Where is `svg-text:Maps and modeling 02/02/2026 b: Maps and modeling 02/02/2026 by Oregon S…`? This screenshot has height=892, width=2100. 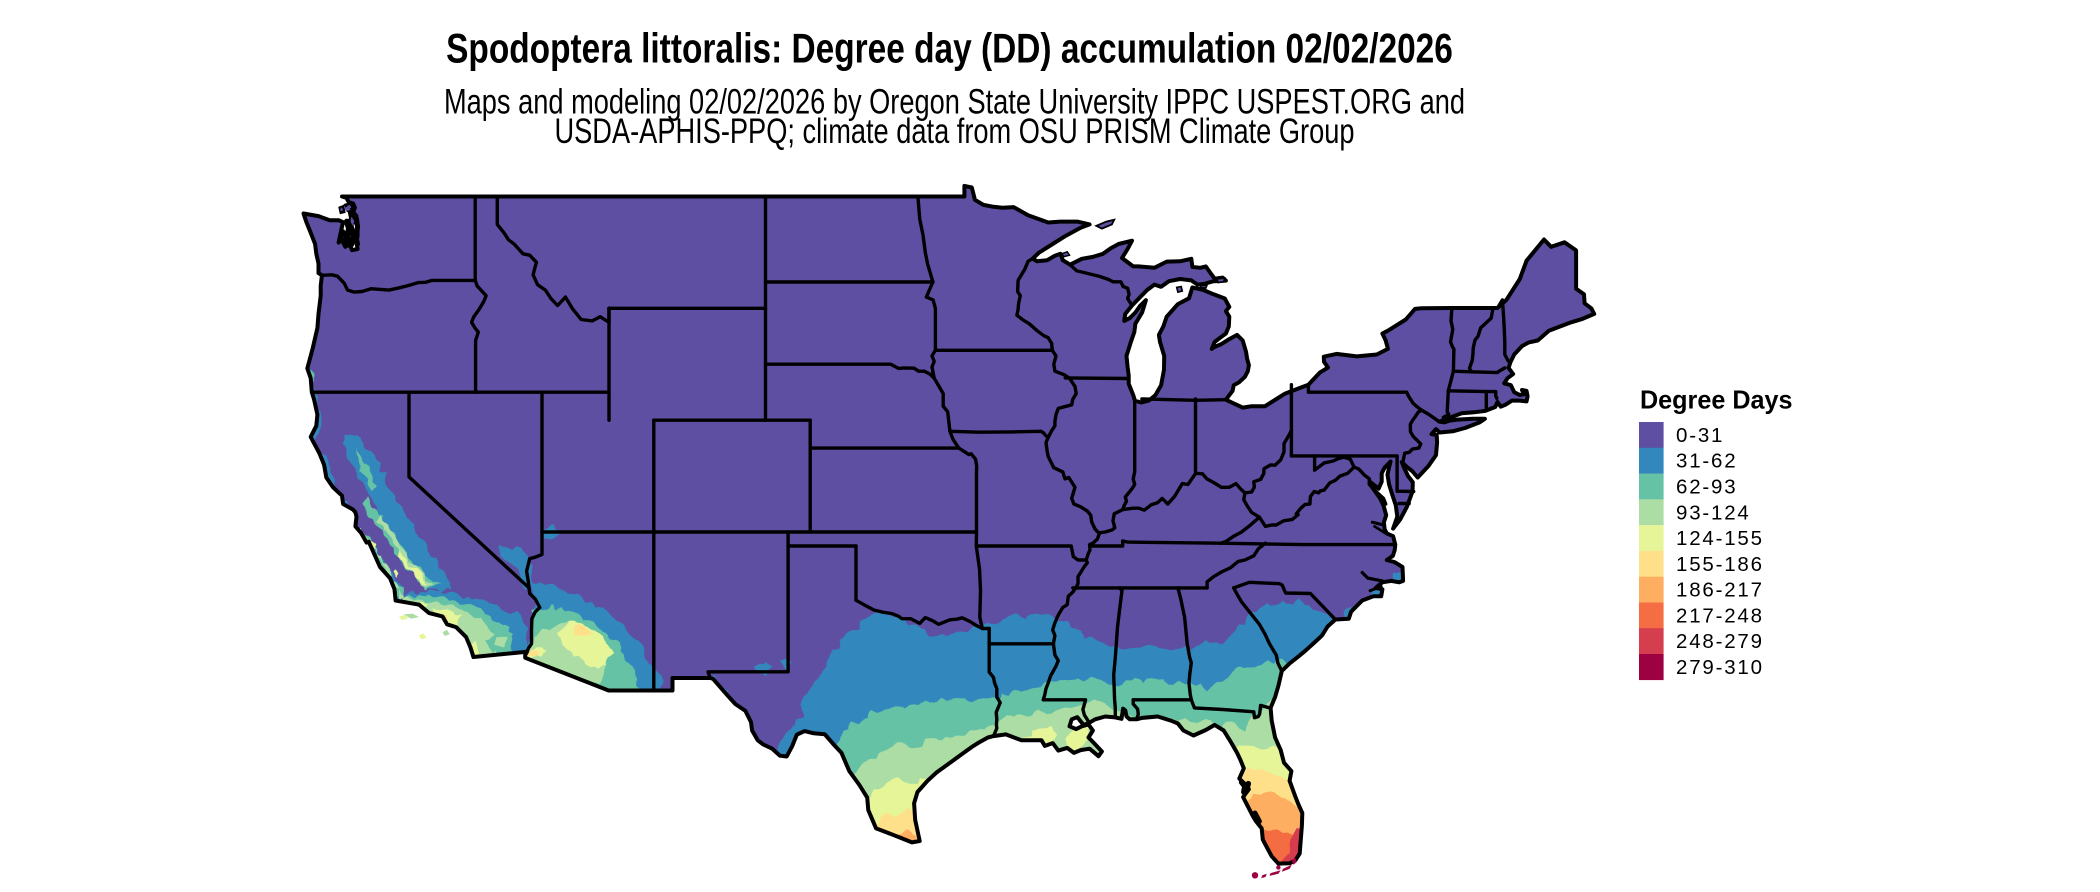
svg-text:Maps and modeling 02/02/2026 b: Maps and modeling 02/02/2026 by Oregon S… is located at coordinates (954, 101).